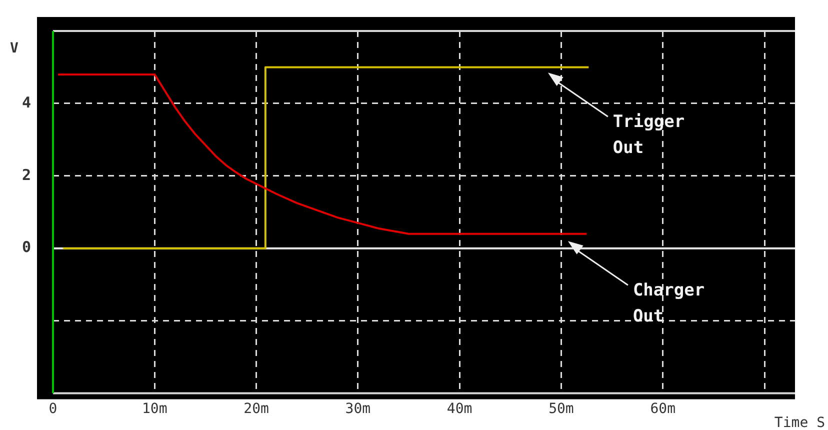 The width and height of the screenshot is (828, 430). What do you see at coordinates (53, 409) in the screenshot?
I see `x-tick-label: 0` at bounding box center [53, 409].